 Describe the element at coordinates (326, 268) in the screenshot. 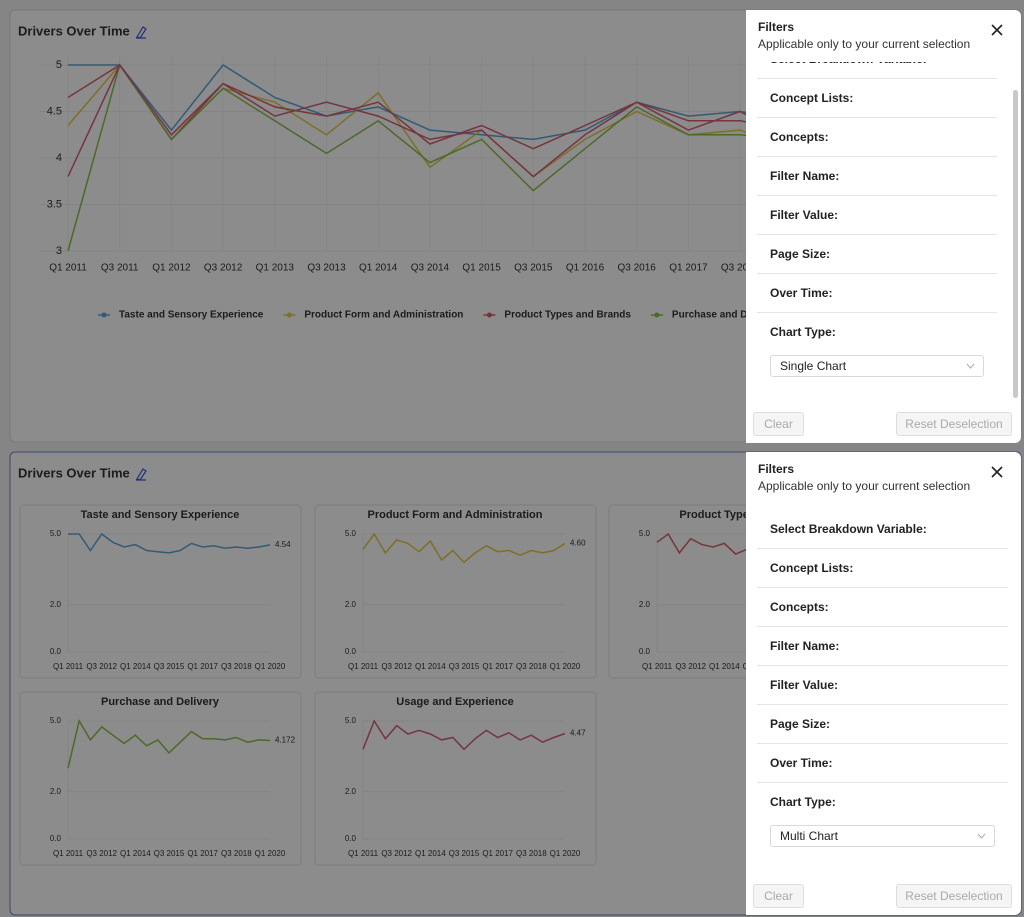

I see `x-tick-label: Q3 2013` at that location.